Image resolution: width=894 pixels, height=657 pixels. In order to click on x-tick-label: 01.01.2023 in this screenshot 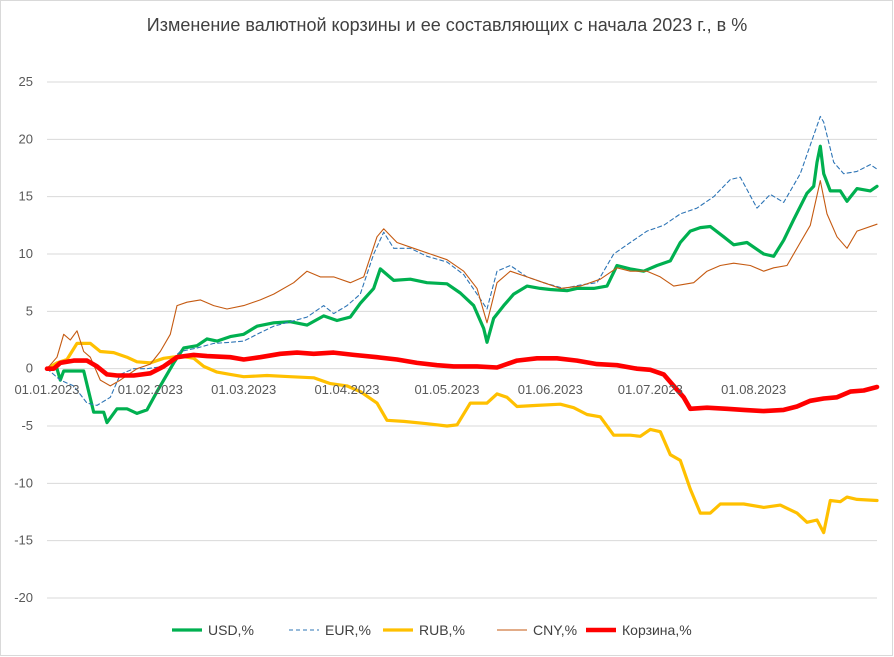, I will do `click(46, 389)`.